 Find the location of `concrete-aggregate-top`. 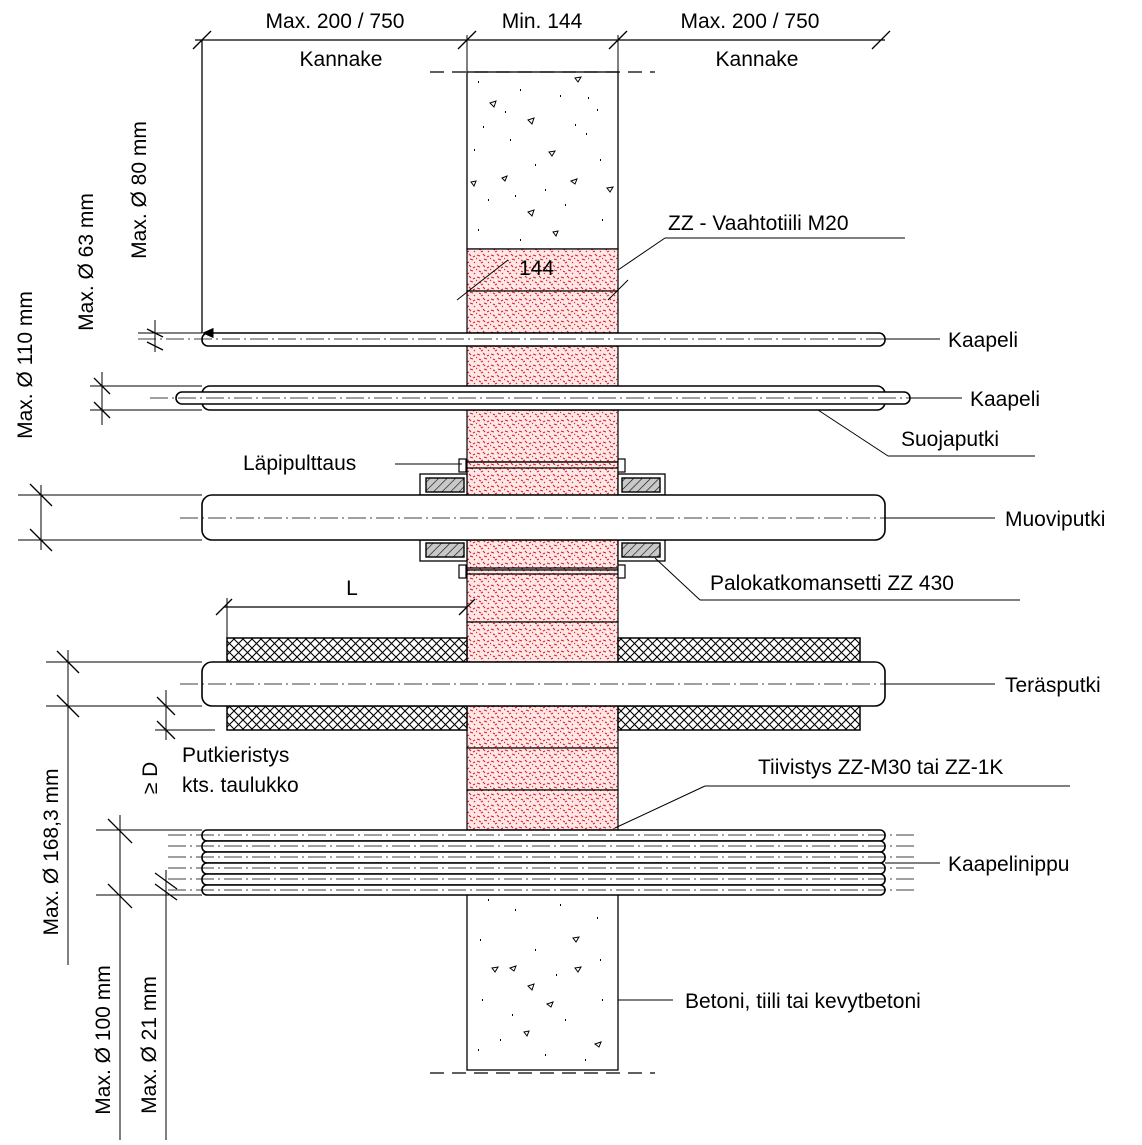

concrete-aggregate-top is located at coordinates (542, 158).